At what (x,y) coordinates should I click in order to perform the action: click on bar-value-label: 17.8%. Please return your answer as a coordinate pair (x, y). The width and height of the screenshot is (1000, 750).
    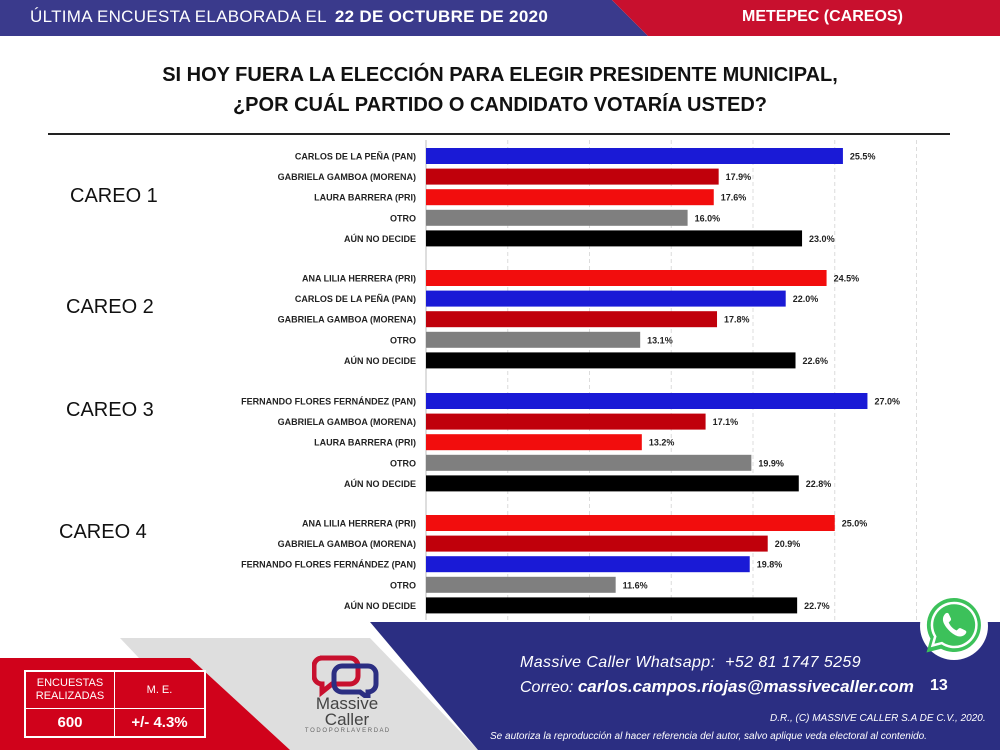
    Looking at the image, I should click on (737, 320).